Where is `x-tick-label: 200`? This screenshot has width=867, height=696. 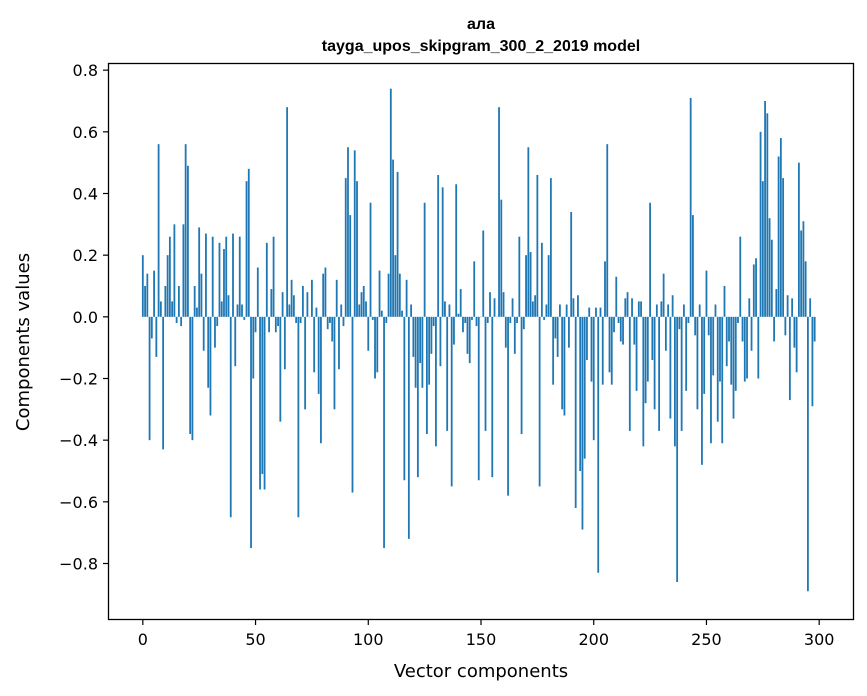
x-tick-label: 200 is located at coordinates (593, 639).